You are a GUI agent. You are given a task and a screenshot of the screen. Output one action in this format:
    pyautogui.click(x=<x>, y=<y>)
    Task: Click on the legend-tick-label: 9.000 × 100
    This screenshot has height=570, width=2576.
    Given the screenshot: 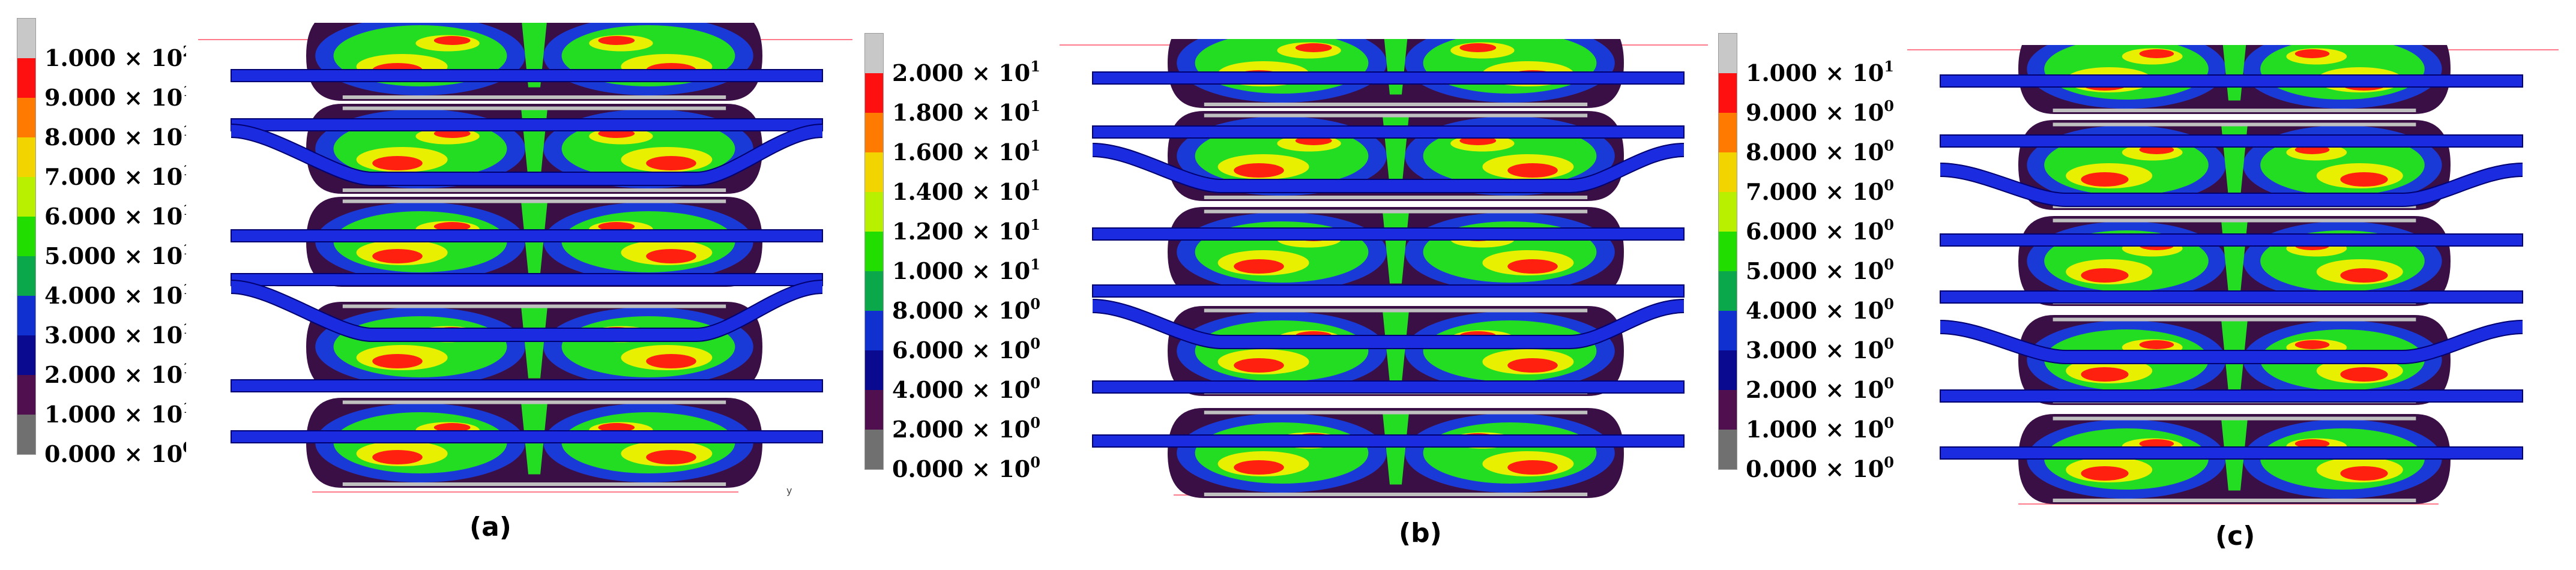 What is the action you would take?
    pyautogui.click(x=1820, y=111)
    